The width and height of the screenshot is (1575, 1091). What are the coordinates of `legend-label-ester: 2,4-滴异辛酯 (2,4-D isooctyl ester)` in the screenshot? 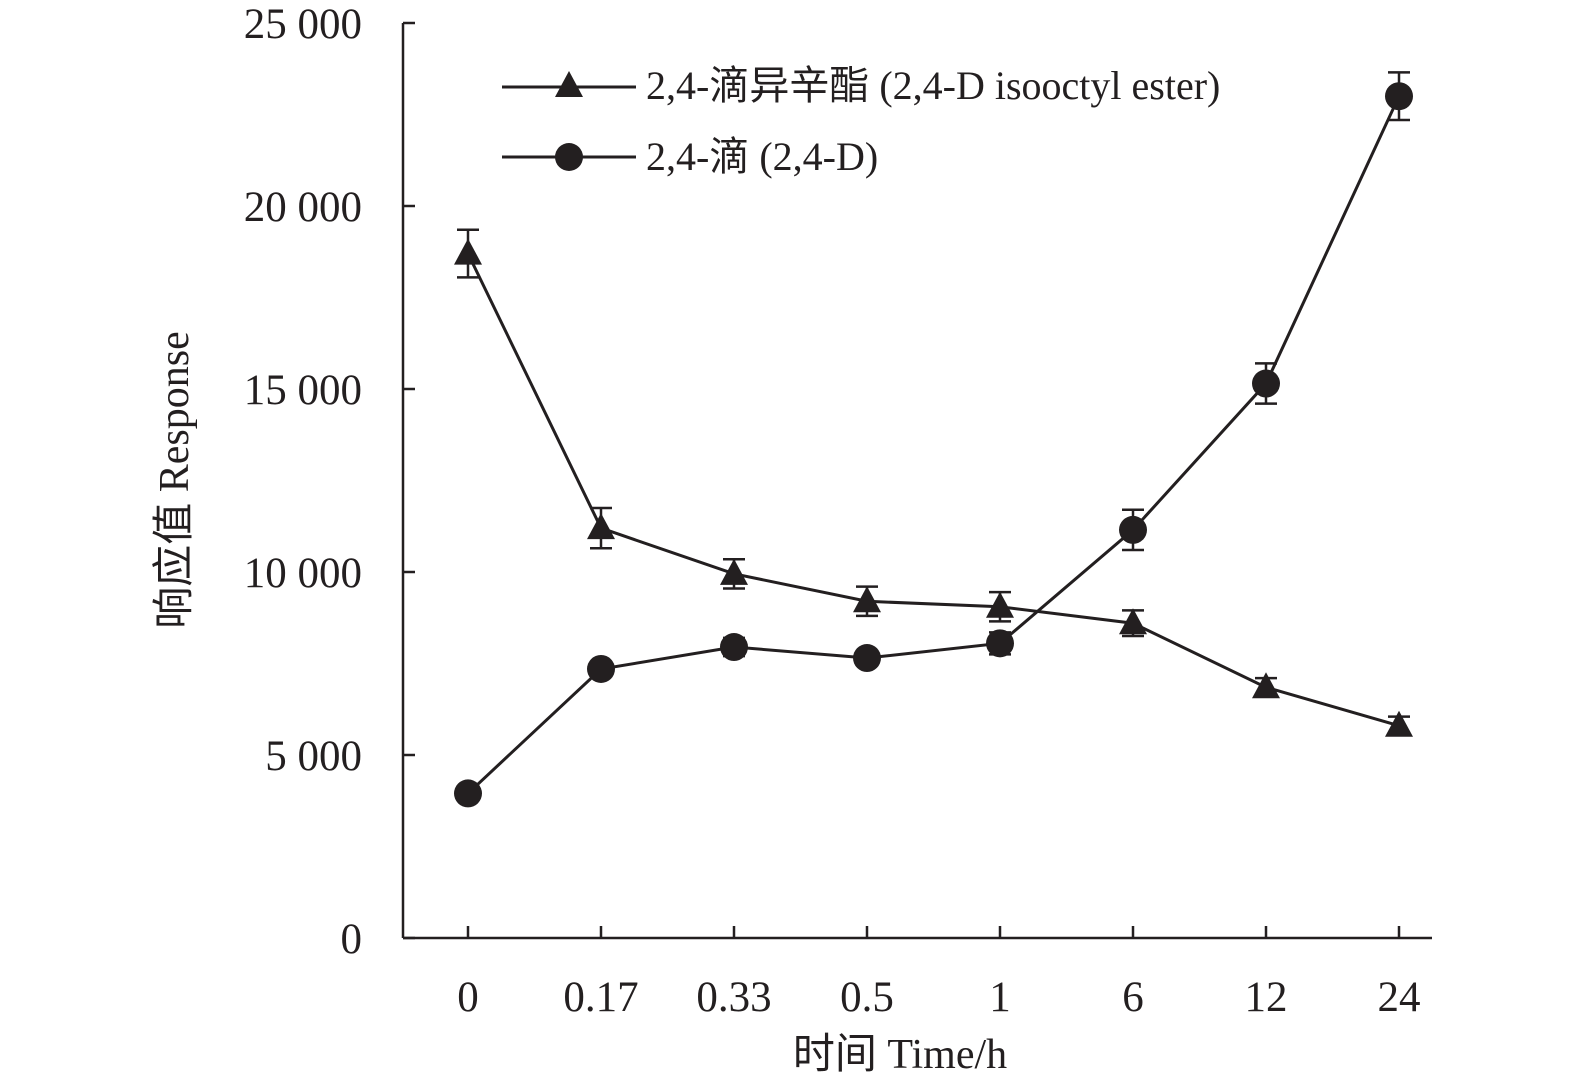 It's located at (933, 85).